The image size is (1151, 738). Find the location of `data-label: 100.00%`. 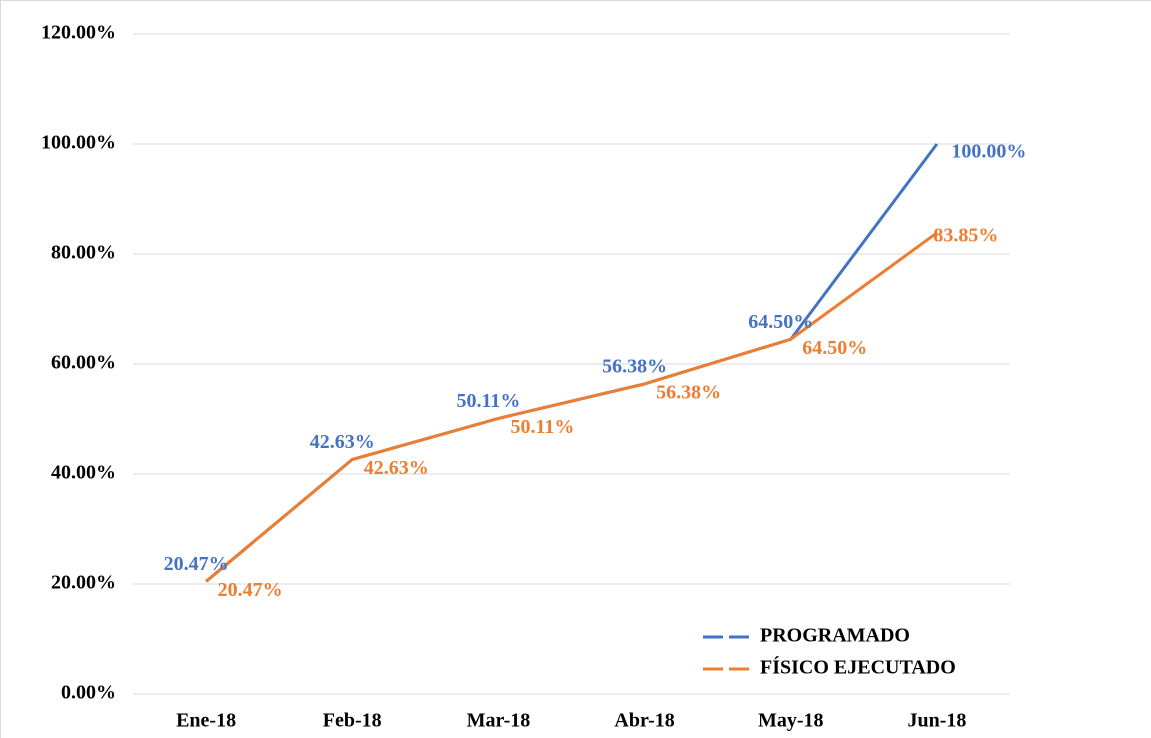

data-label: 100.00% is located at coordinates (988, 152).